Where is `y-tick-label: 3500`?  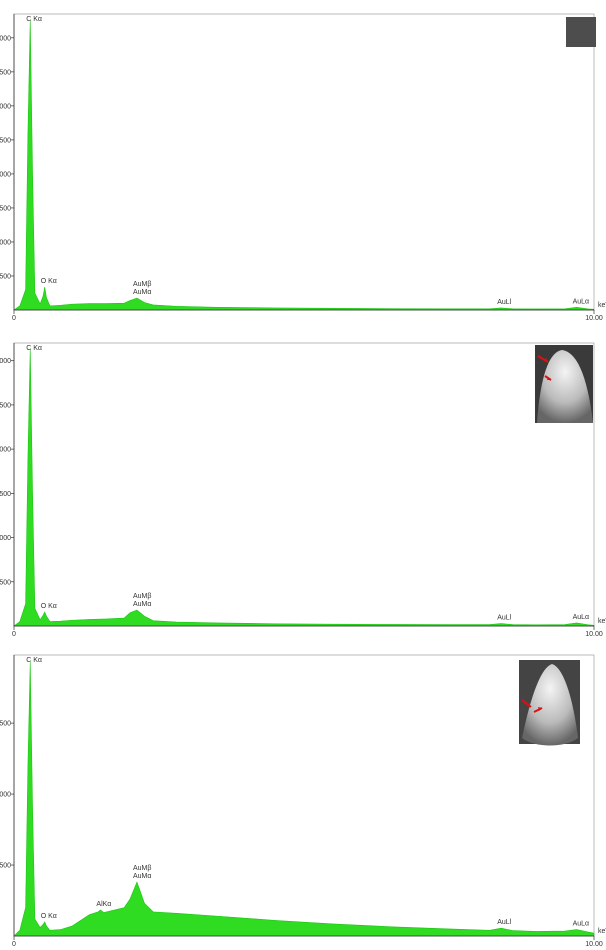 y-tick-label: 3500 is located at coordinates (5, 72).